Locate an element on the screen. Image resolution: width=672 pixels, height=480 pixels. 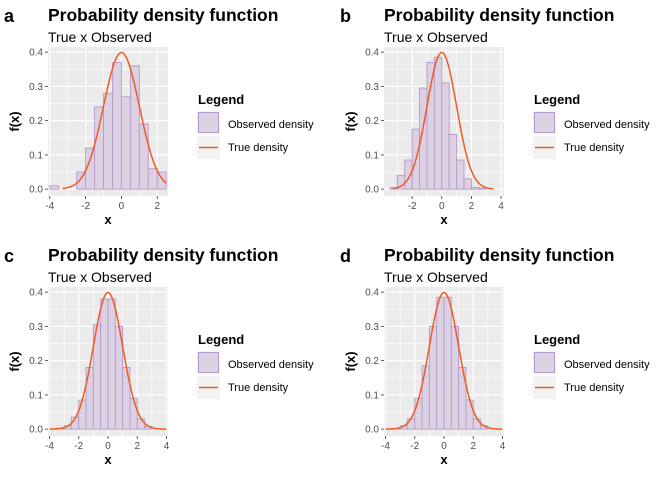
x-axis: -4 -2 0 2 is located at coordinates (102, 204).